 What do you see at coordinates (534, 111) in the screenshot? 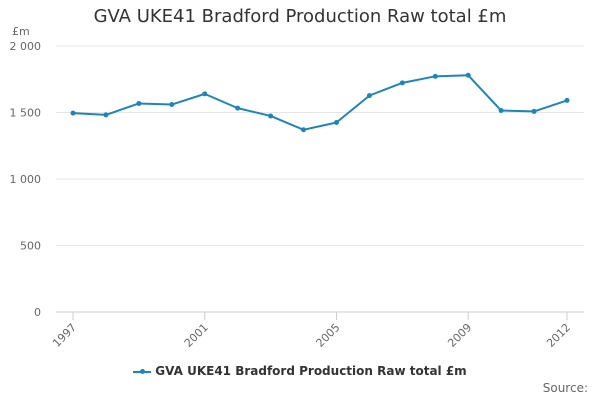
I see `data-point-2011` at bounding box center [534, 111].